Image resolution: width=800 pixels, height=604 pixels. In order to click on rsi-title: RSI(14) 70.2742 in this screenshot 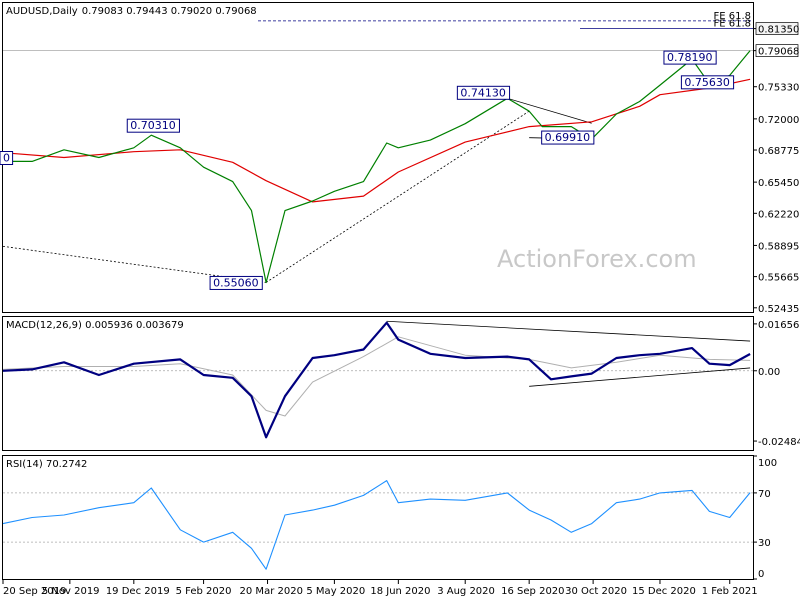, I will do `click(46, 464)`.